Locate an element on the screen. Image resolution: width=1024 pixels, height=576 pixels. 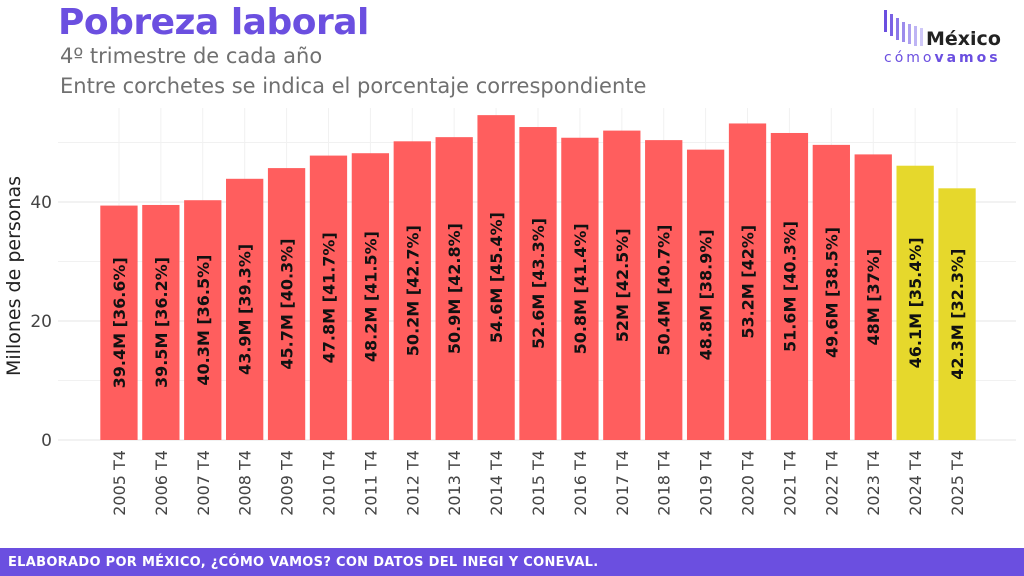
bar-value-label: 43.9M [39.3%] is located at coordinates (245, 309).